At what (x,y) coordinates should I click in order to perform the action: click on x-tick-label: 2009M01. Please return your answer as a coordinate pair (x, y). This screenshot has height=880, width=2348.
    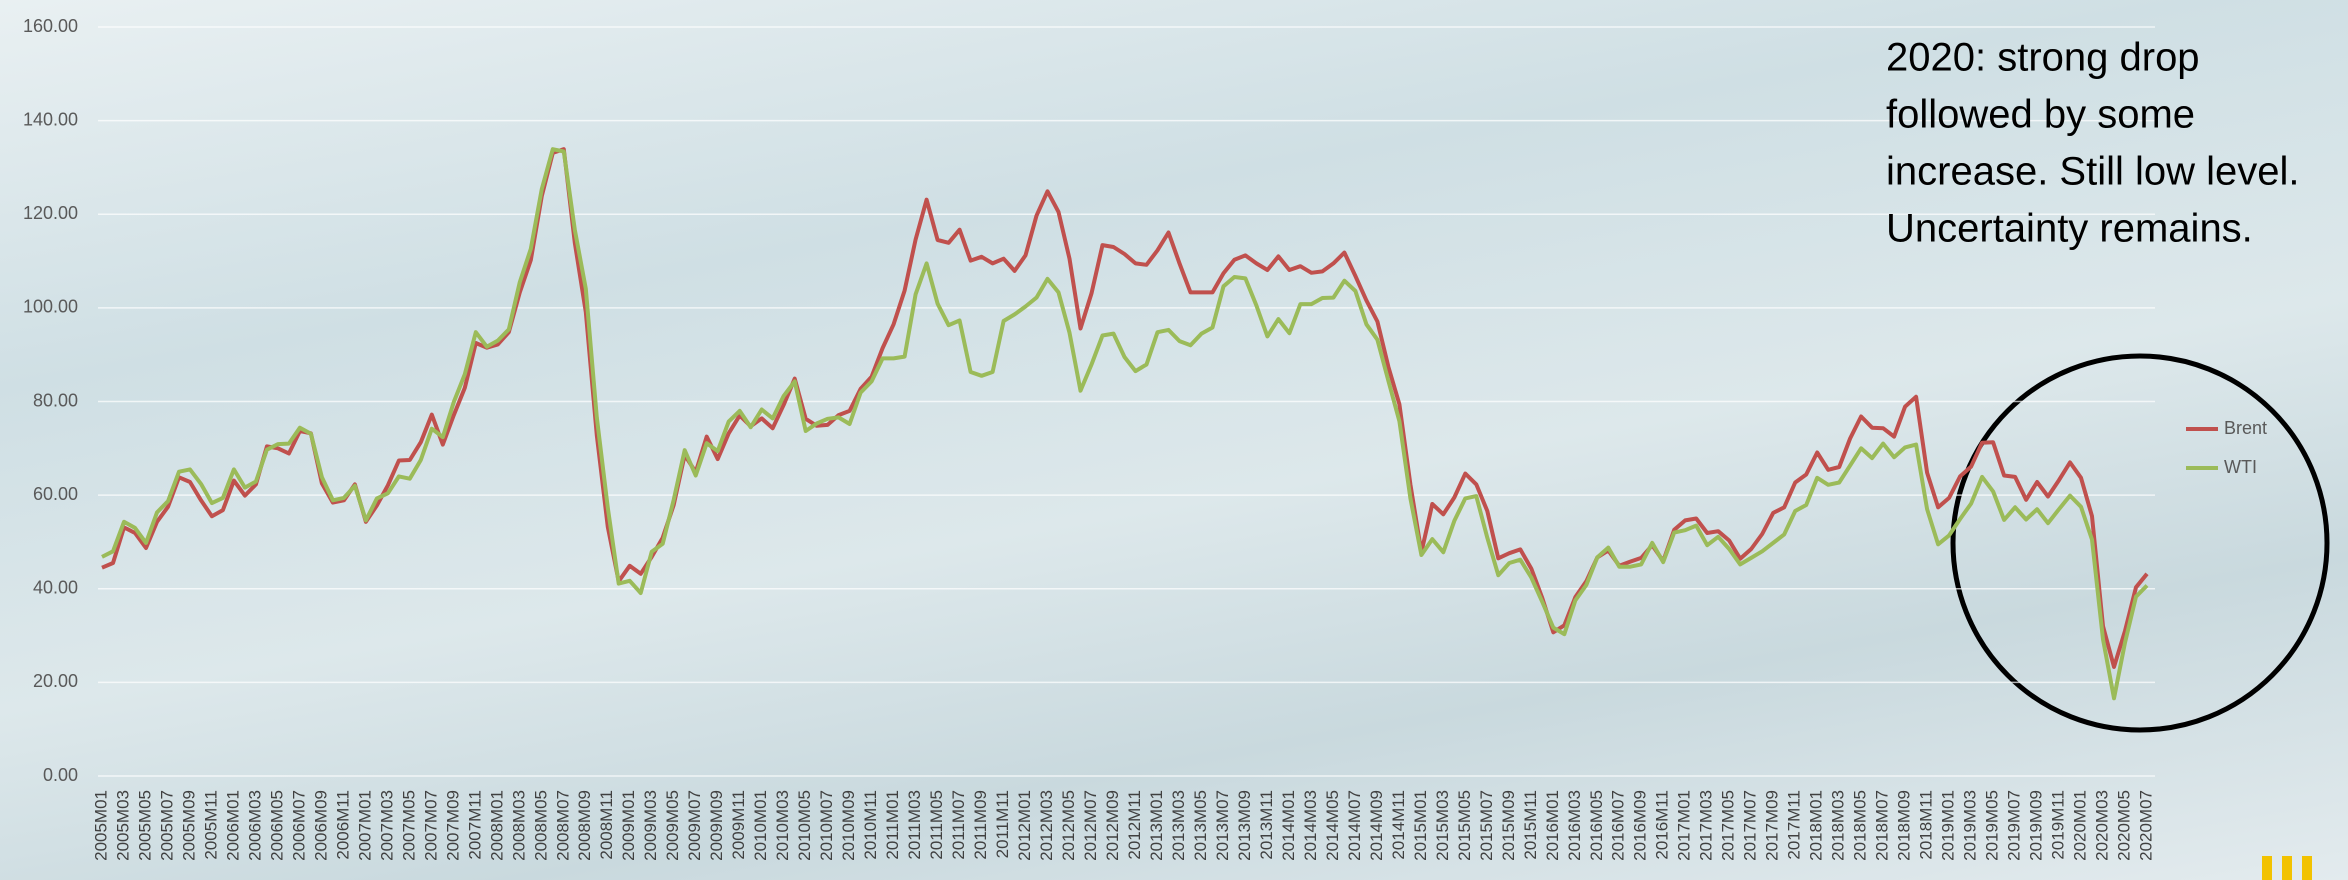
    Looking at the image, I should click on (628, 825).